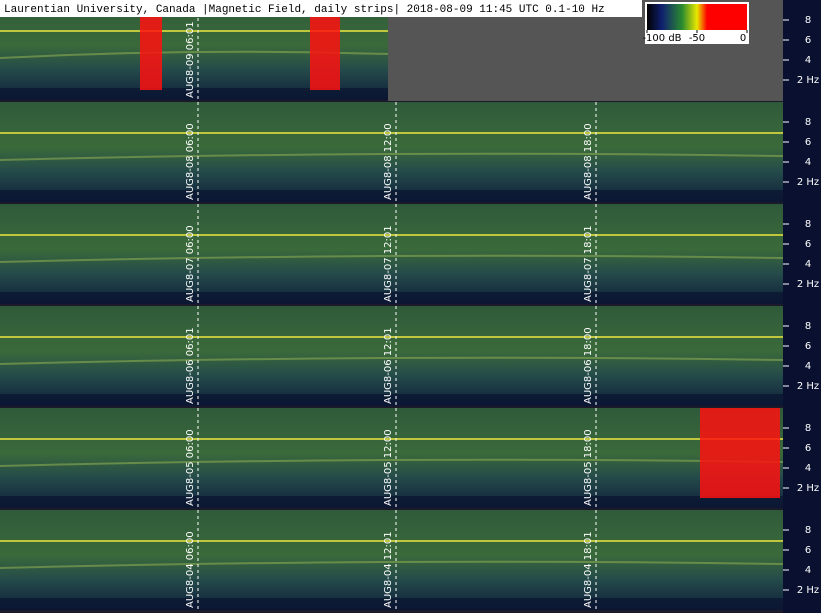  I want to click on time-label: AUG8-05 12:00, so click(388, 467).